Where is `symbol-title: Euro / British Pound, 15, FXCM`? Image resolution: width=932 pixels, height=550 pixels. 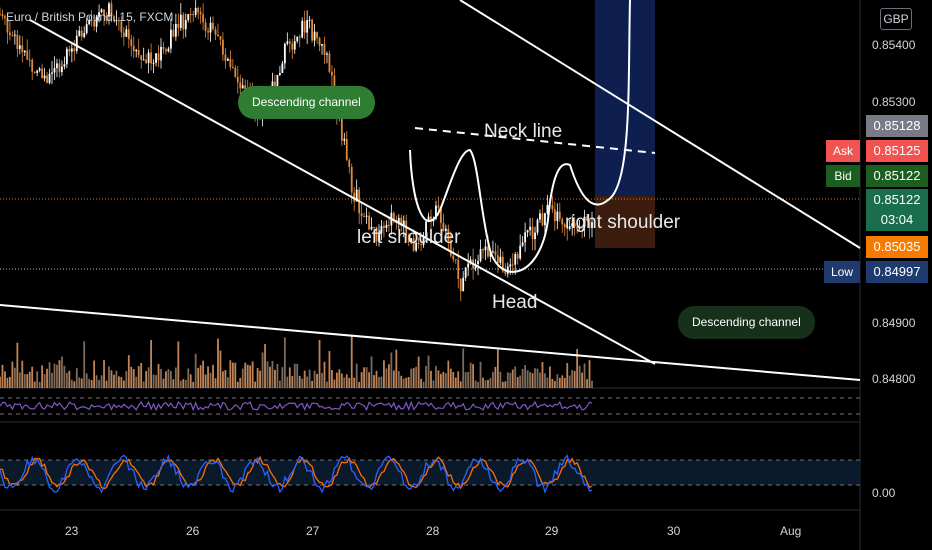
symbol-title: Euro / British Pound, 15, FXCM is located at coordinates (90, 17).